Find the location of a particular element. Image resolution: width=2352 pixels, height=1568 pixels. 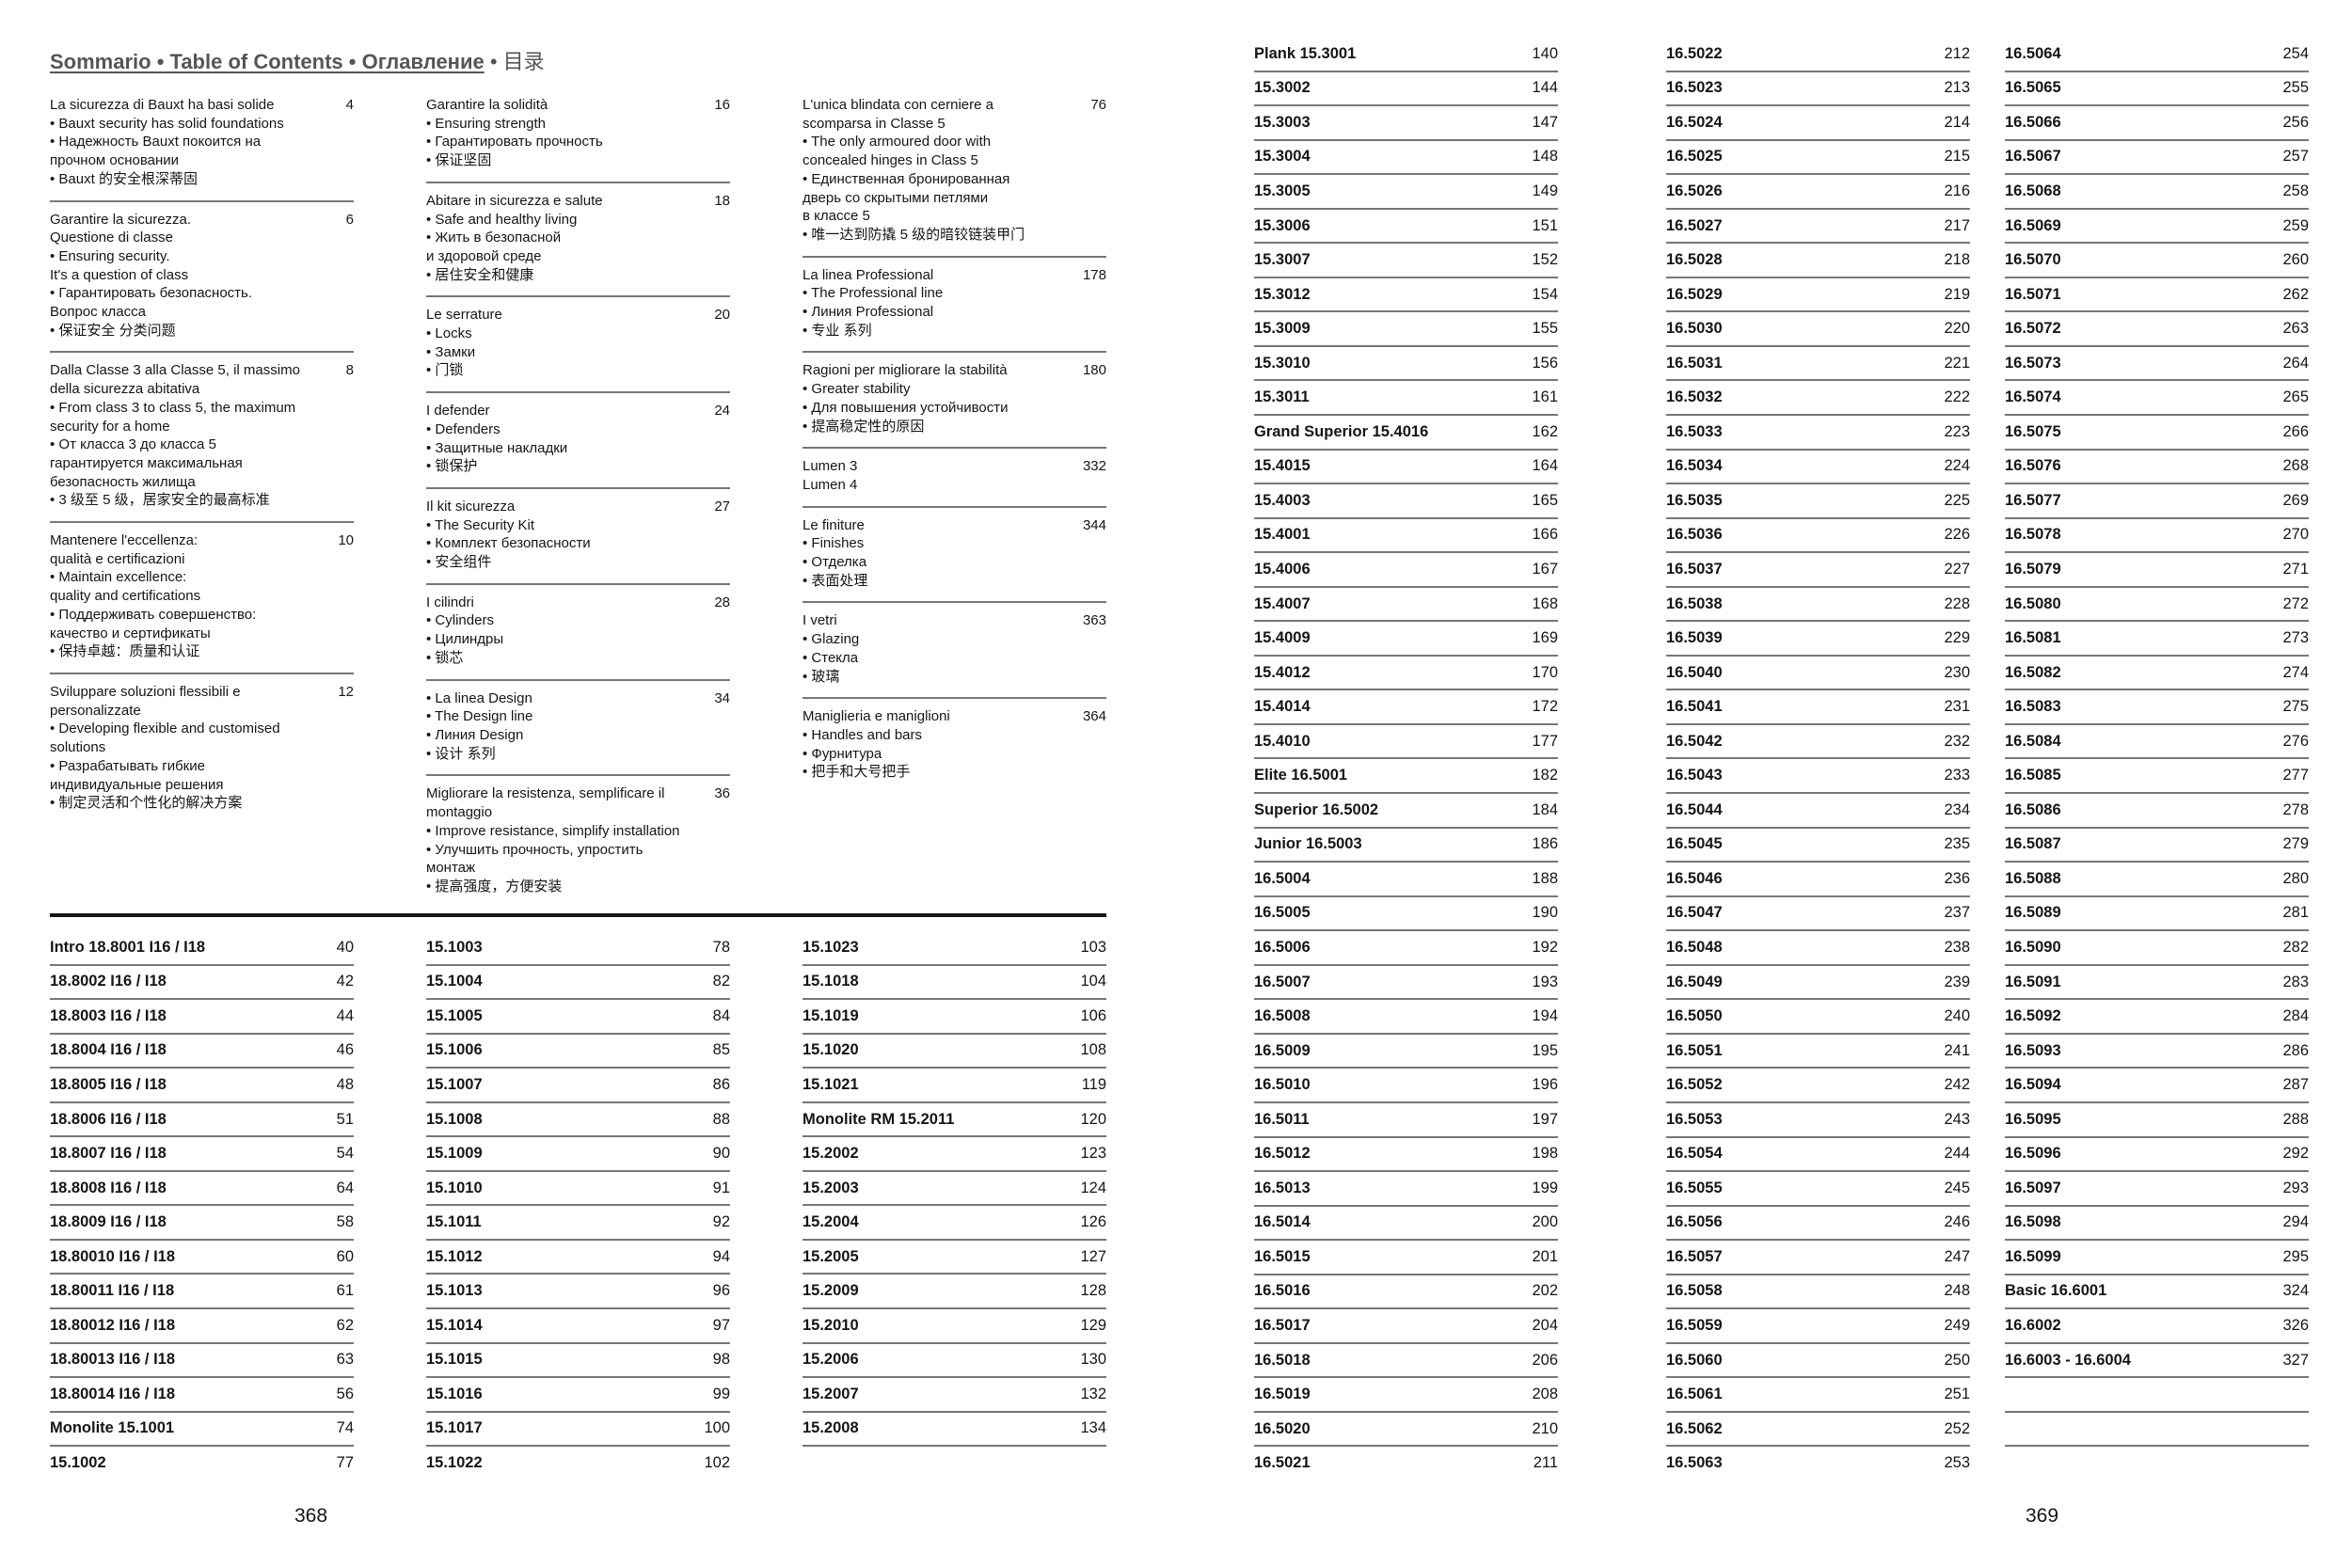

chapter-title-line: • Единственная бронированная is located at coordinates (906, 178).